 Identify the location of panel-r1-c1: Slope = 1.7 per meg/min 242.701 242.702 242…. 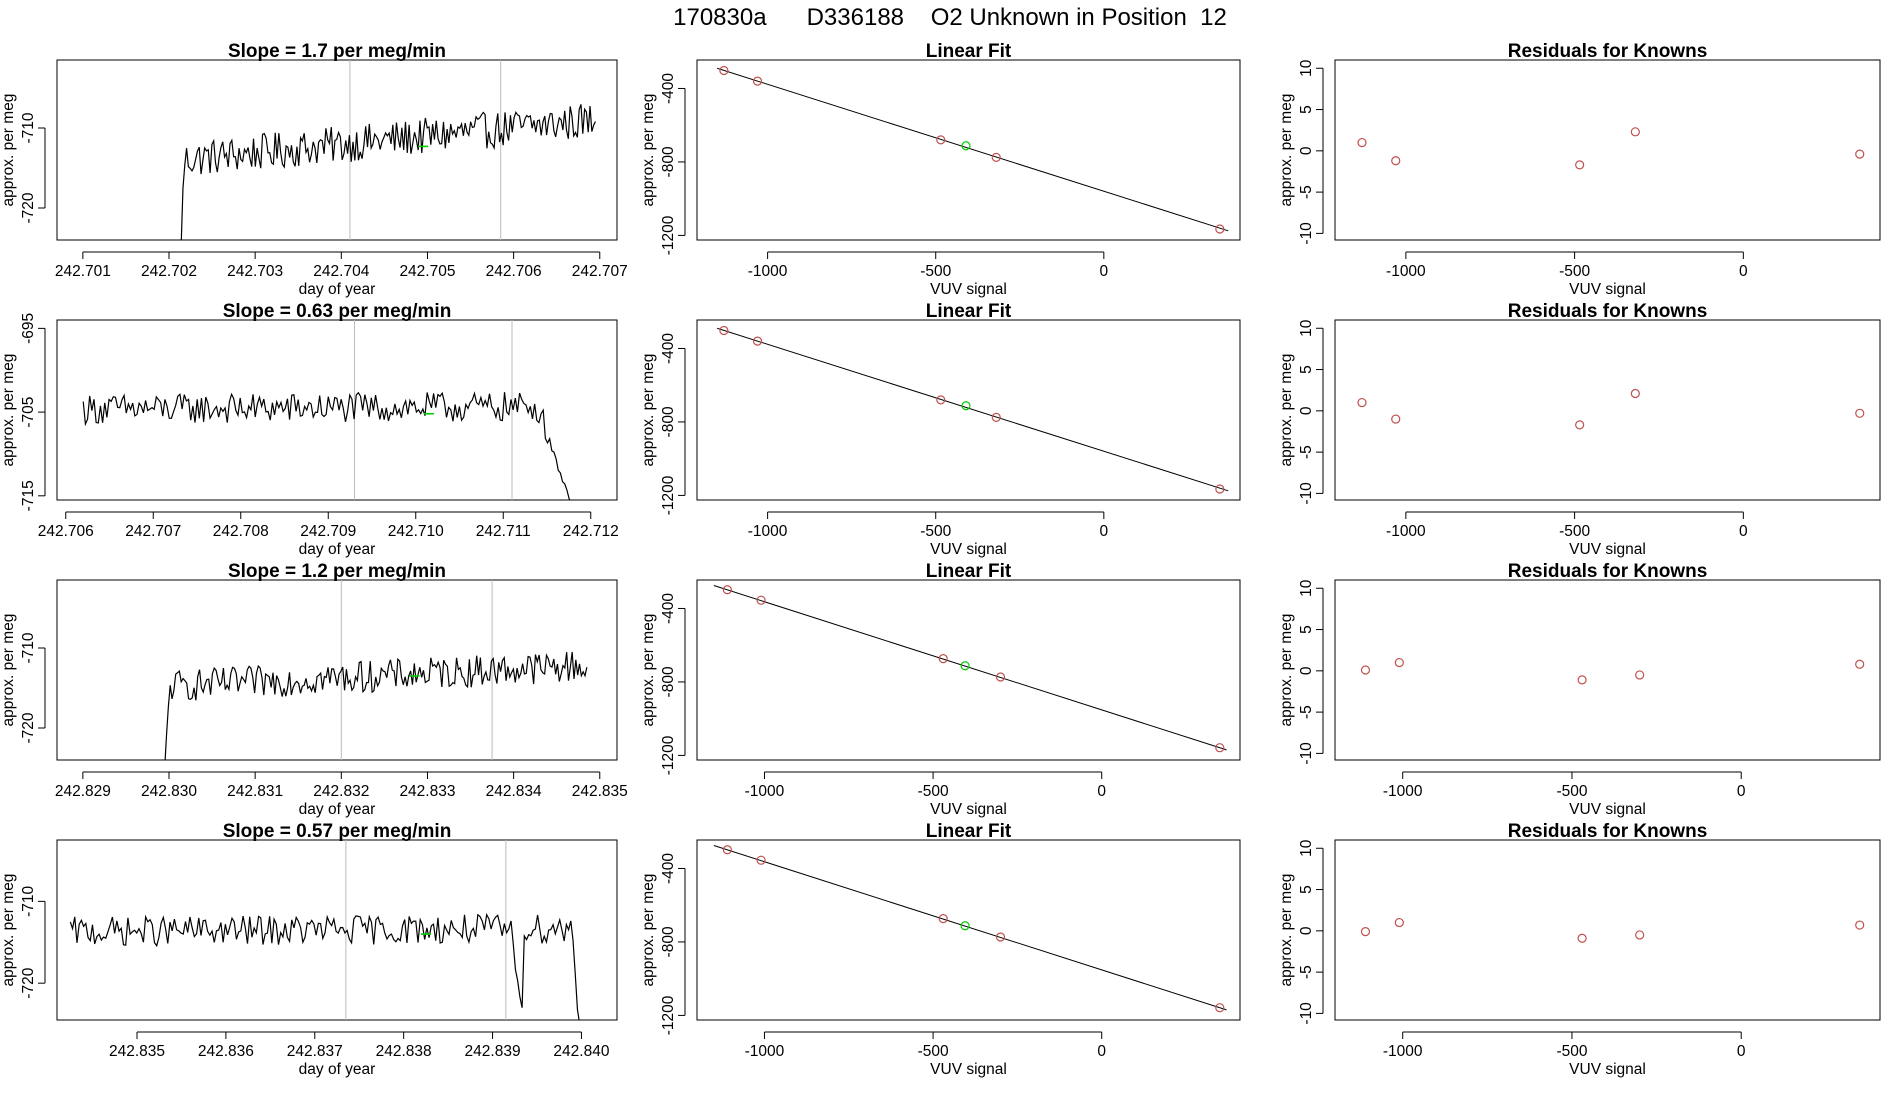
(314, 169).